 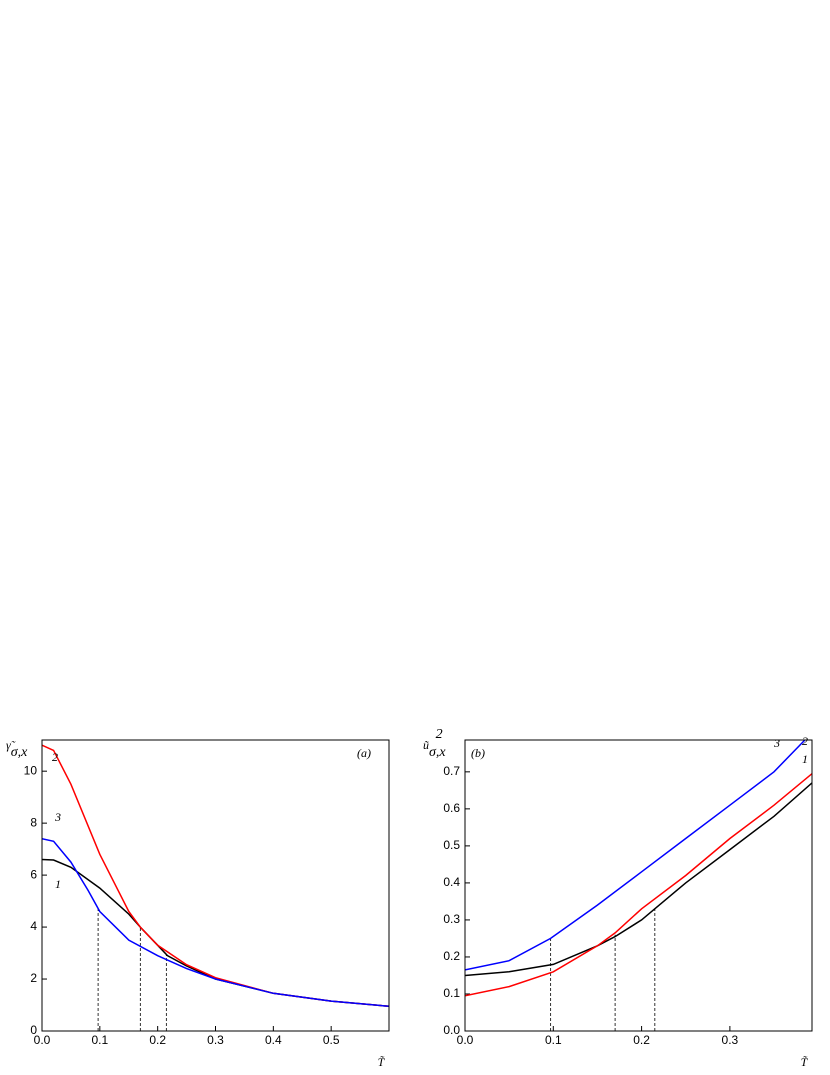 What do you see at coordinates (33, 926) in the screenshot?
I see `y-tick-label: 4` at bounding box center [33, 926].